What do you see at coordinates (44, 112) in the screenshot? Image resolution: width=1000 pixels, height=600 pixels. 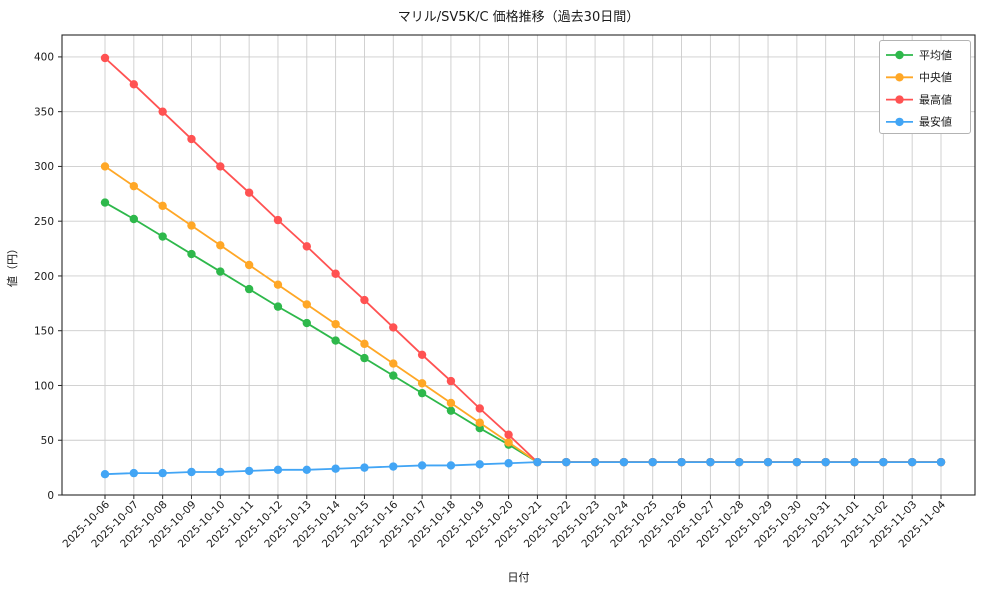 I see `y-tick-label: 350` at bounding box center [44, 112].